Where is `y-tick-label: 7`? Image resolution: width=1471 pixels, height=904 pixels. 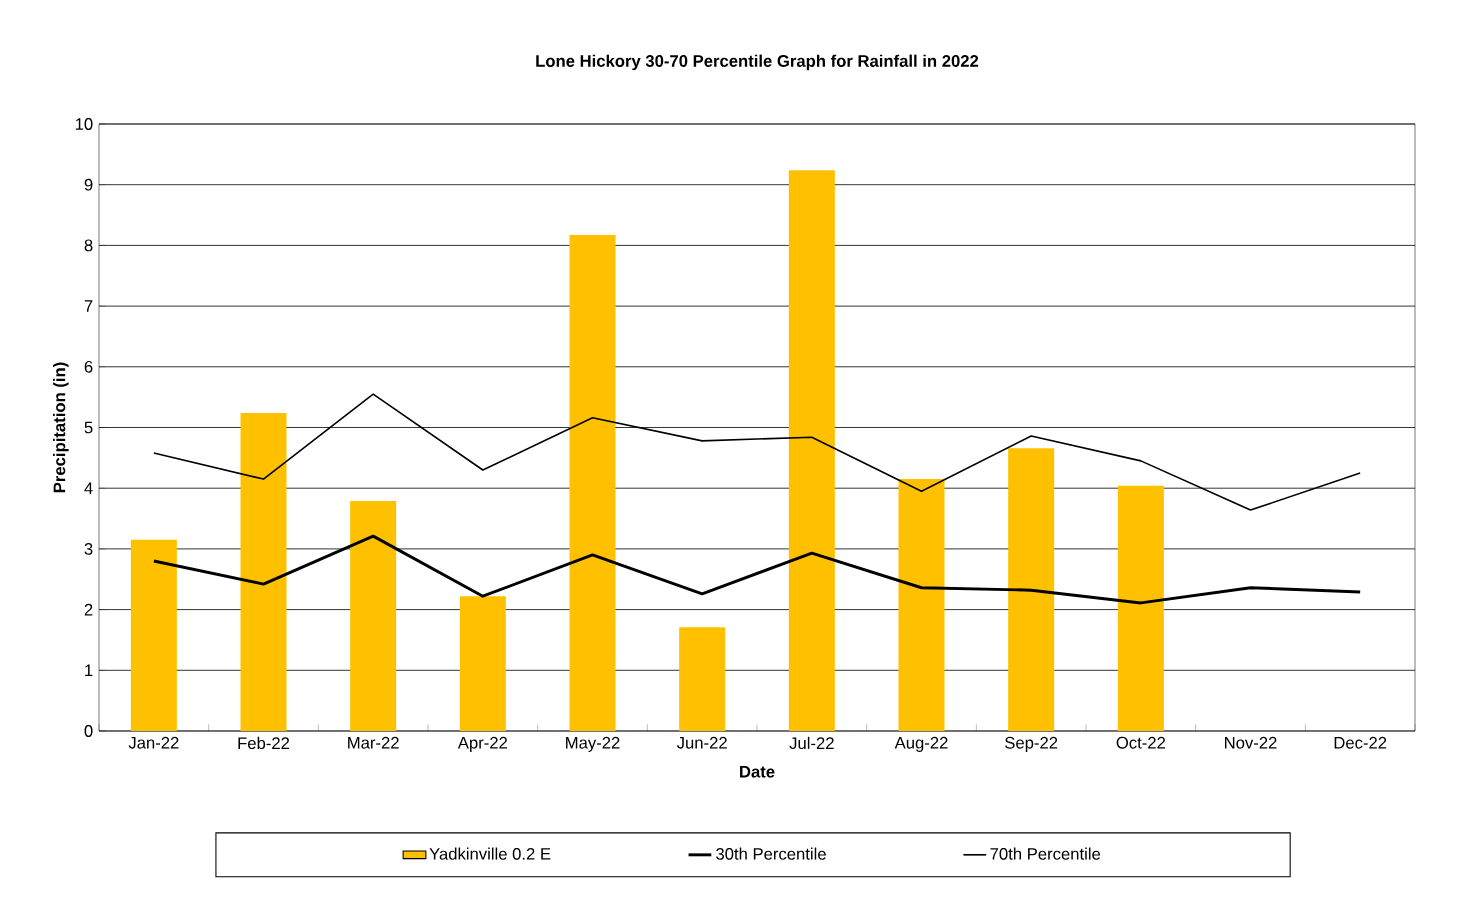
y-tick-label: 7 is located at coordinates (88, 306).